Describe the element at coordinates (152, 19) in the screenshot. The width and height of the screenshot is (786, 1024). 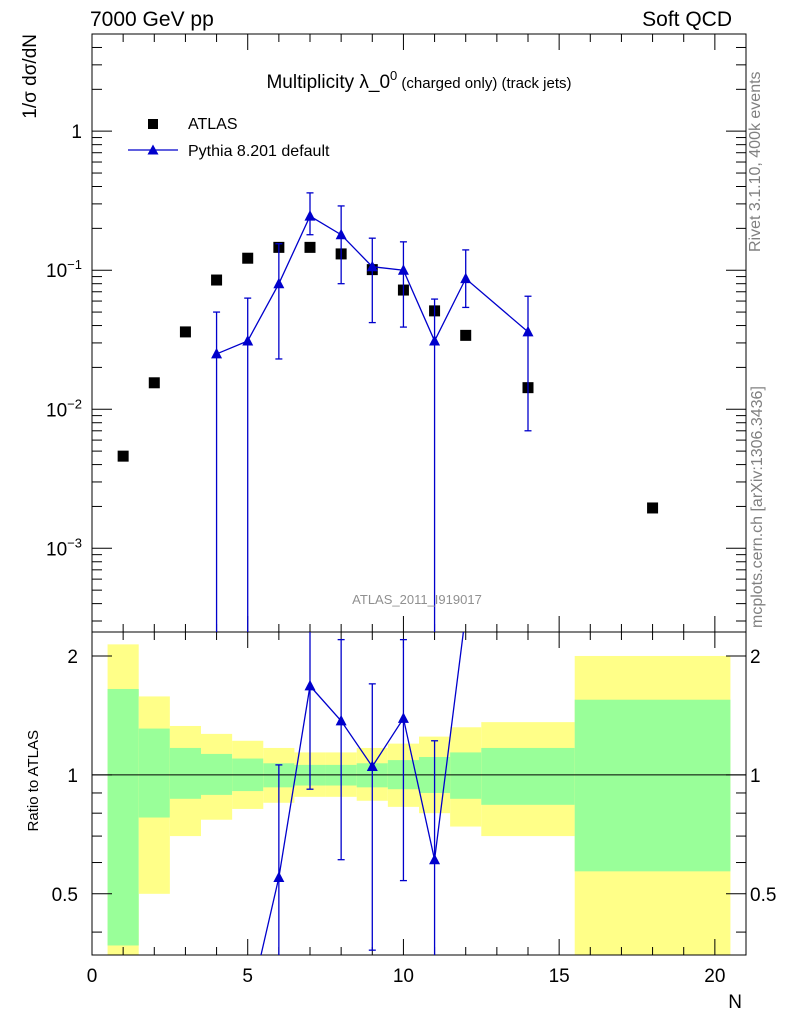
I see `header-left-label: 7000 GeV pp` at that location.